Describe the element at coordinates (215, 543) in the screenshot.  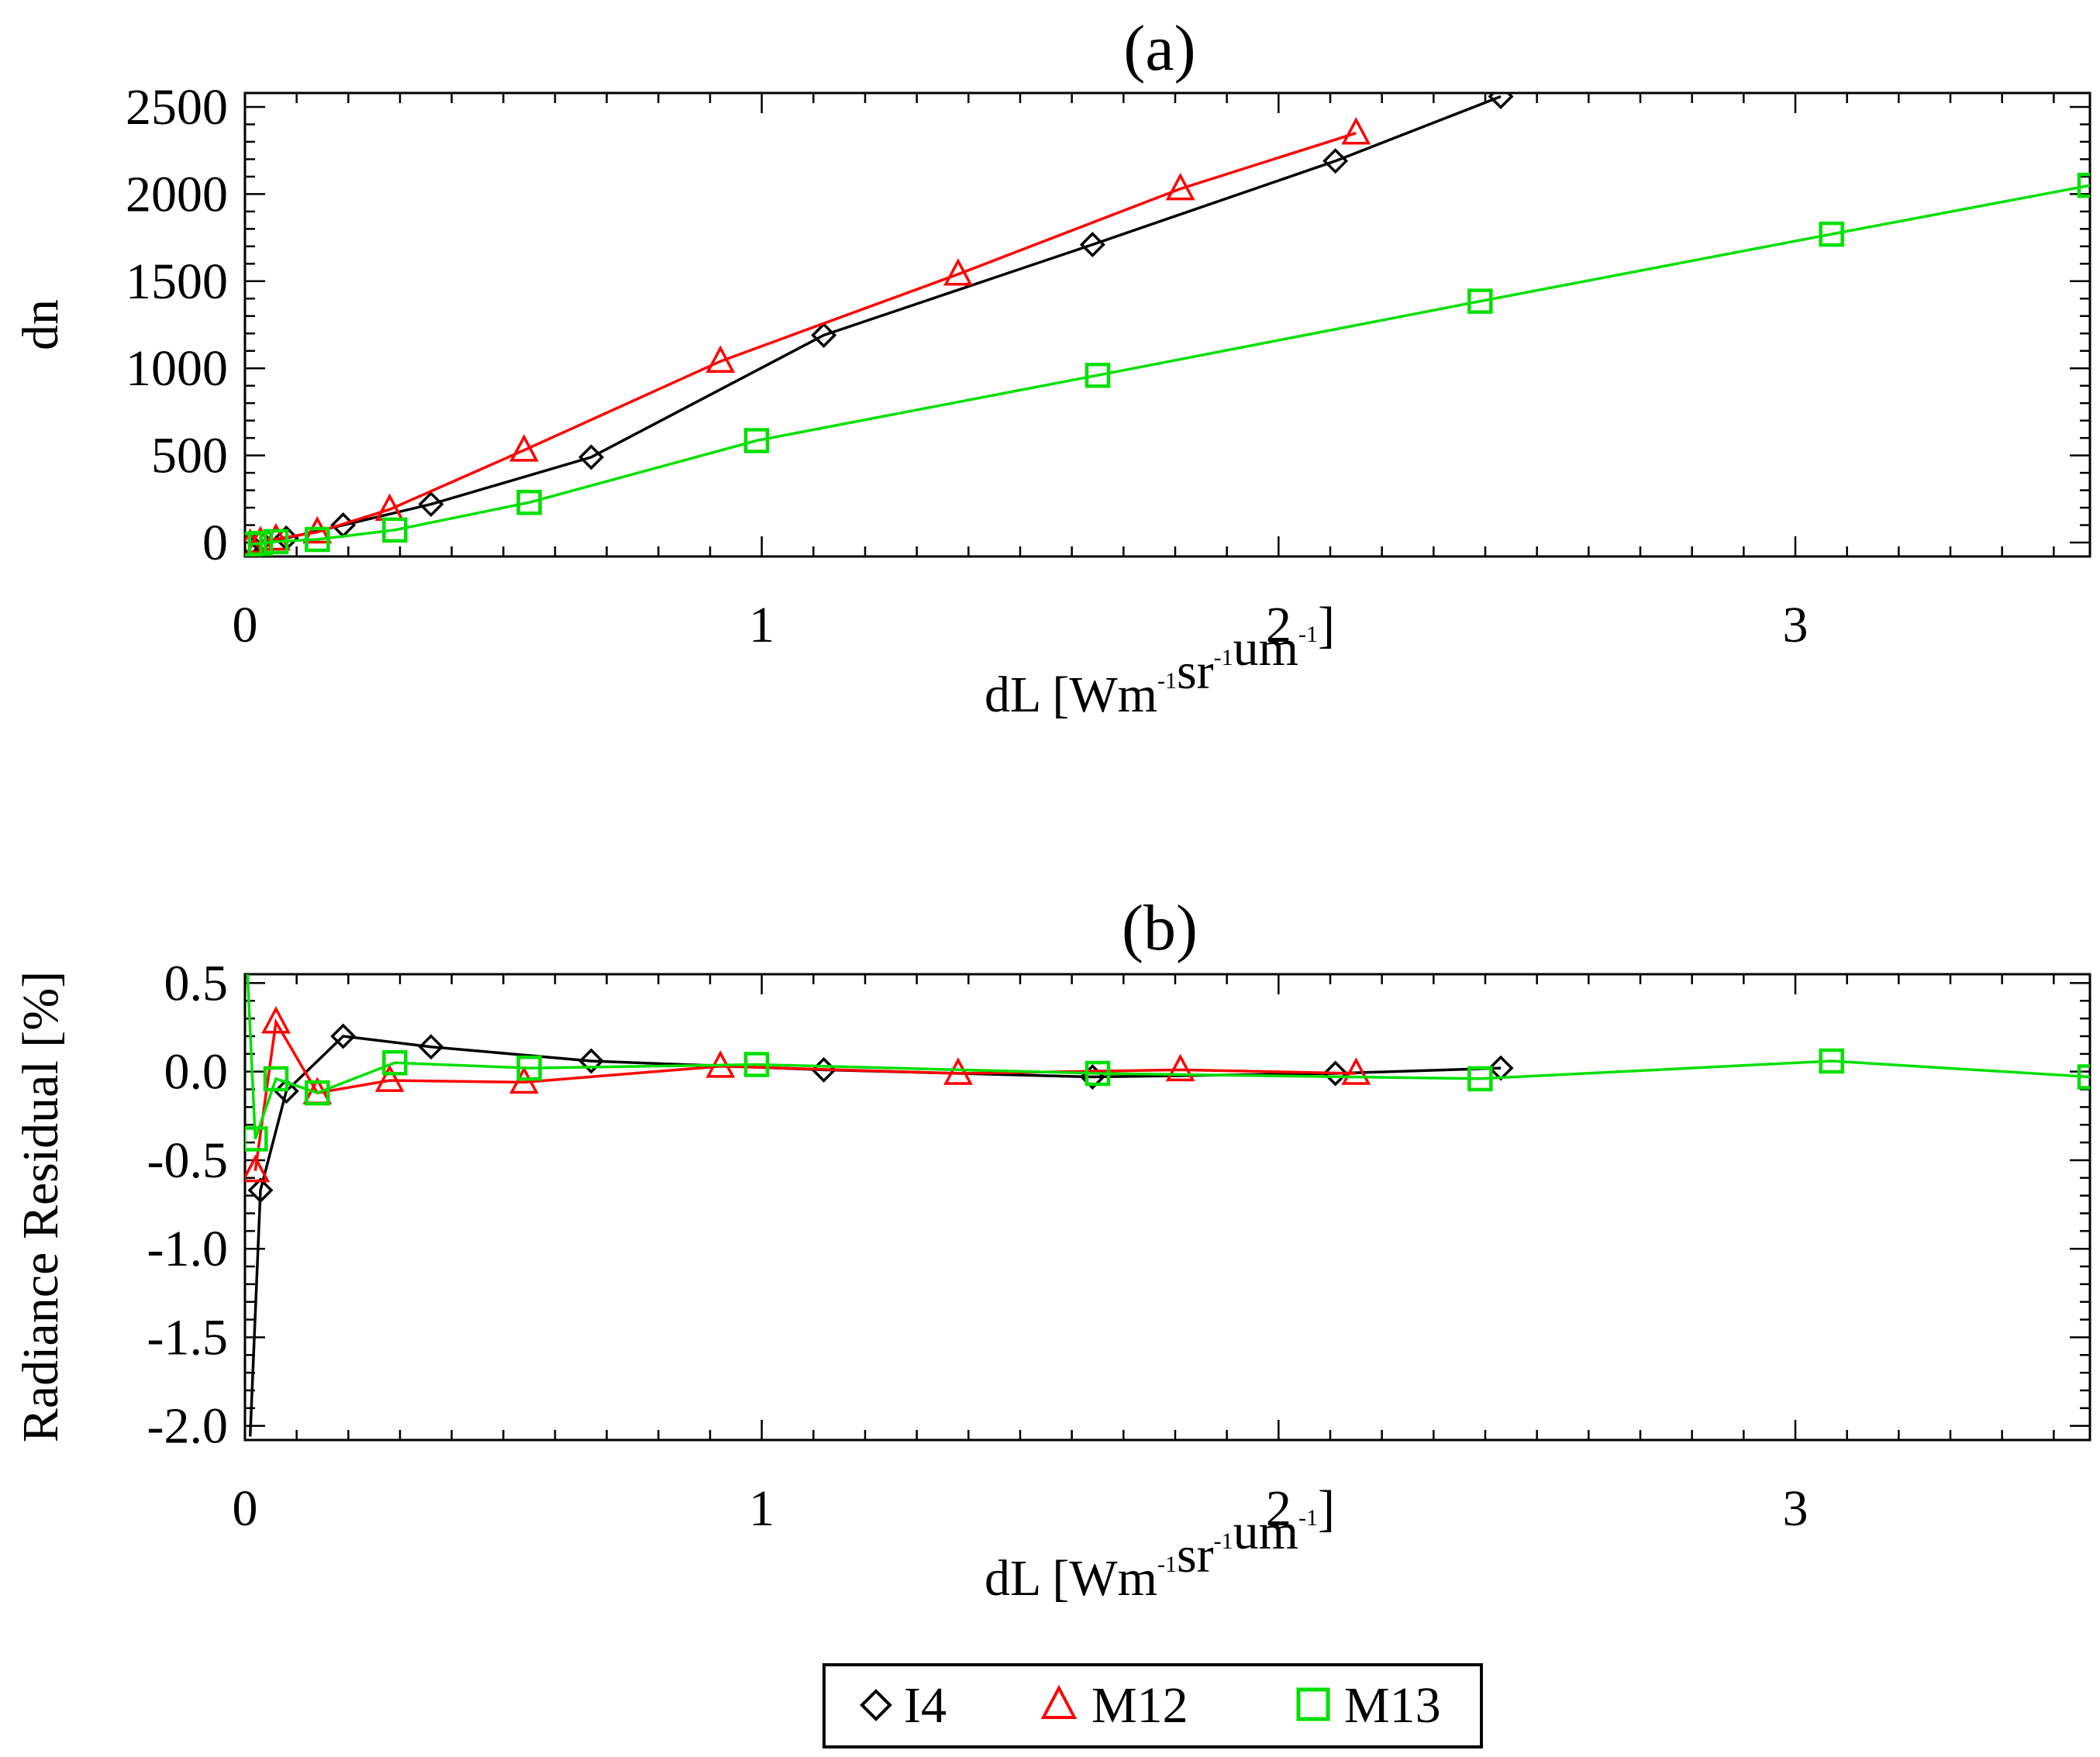
I see `y-tick-label: 0` at that location.